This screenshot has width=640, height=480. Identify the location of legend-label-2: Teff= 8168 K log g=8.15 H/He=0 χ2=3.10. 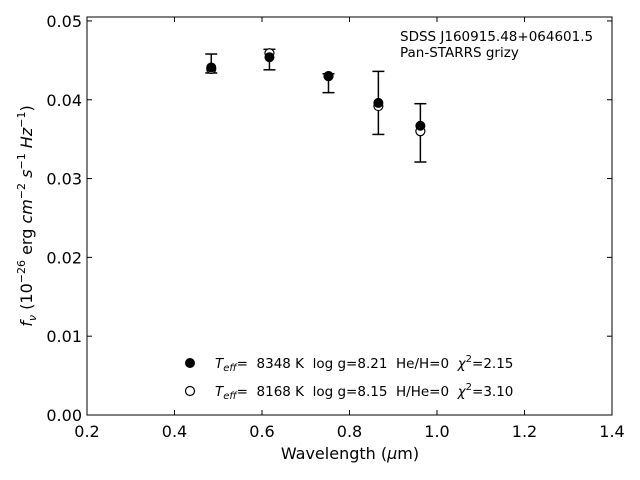
(364, 392).